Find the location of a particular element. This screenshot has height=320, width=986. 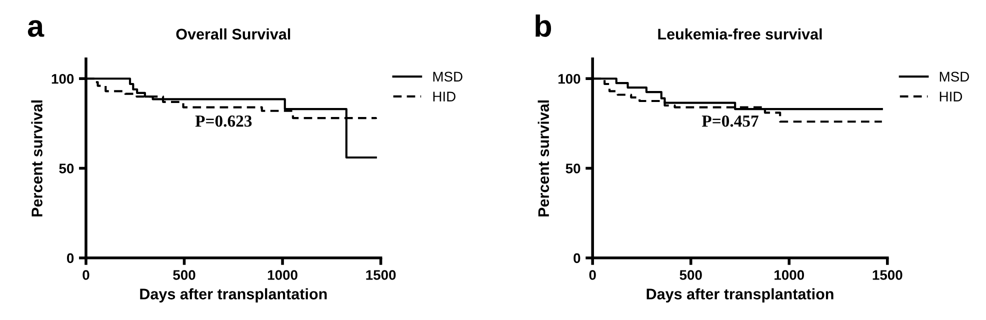

annotation: P=0.457 is located at coordinates (730, 121).